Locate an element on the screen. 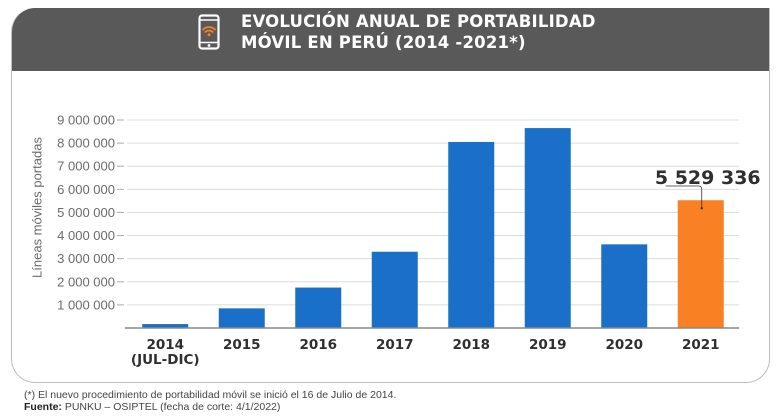 The image size is (780, 420). smartphone-wifi-icon is located at coordinates (209, 32).